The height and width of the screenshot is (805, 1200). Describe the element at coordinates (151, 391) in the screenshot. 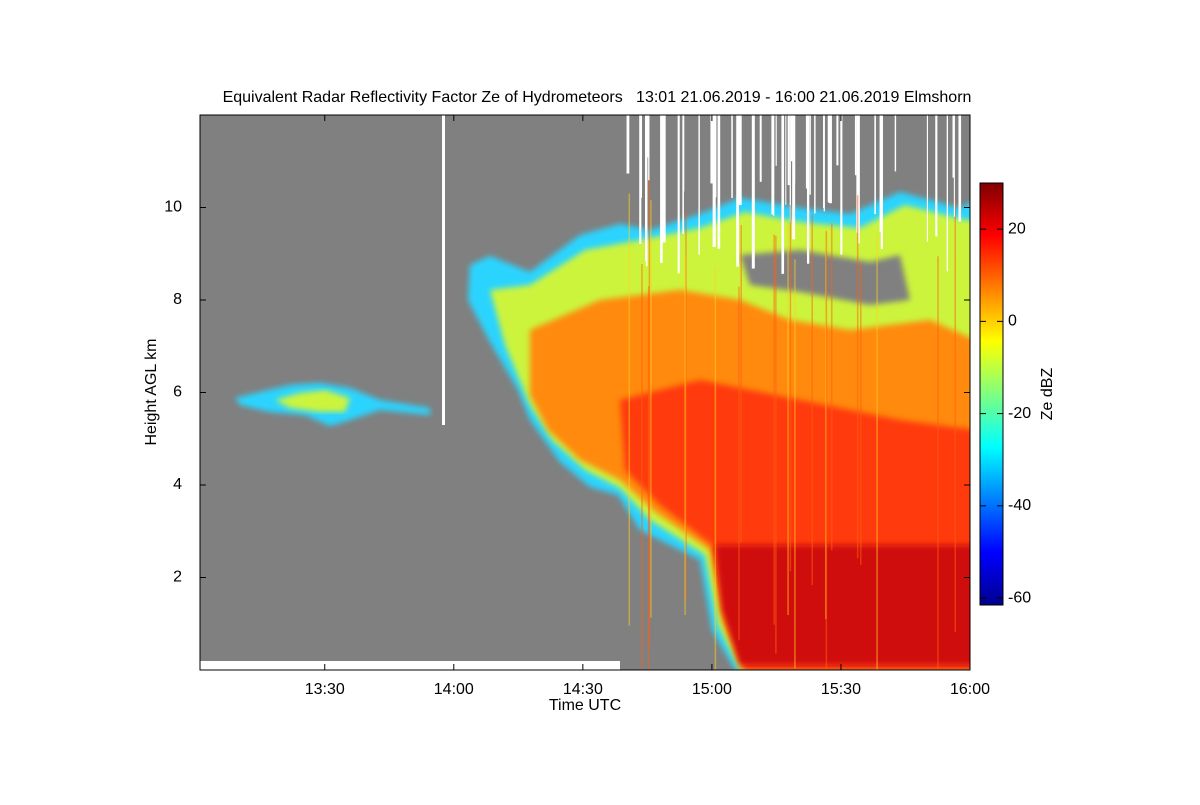

I see `y-axis-label: Height AGL km` at that location.